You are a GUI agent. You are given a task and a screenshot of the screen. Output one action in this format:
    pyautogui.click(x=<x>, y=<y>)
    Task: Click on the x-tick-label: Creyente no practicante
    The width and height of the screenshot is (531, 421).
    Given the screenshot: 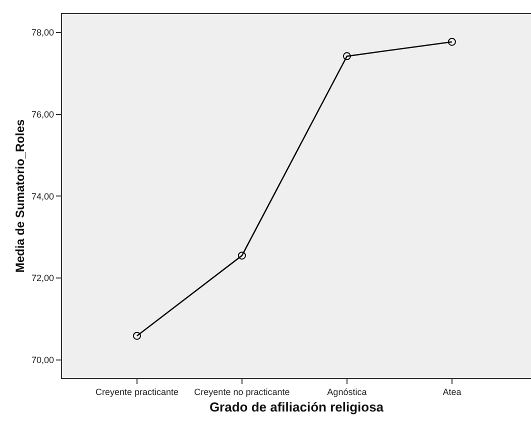 What is the action you would take?
    pyautogui.click(x=242, y=391)
    